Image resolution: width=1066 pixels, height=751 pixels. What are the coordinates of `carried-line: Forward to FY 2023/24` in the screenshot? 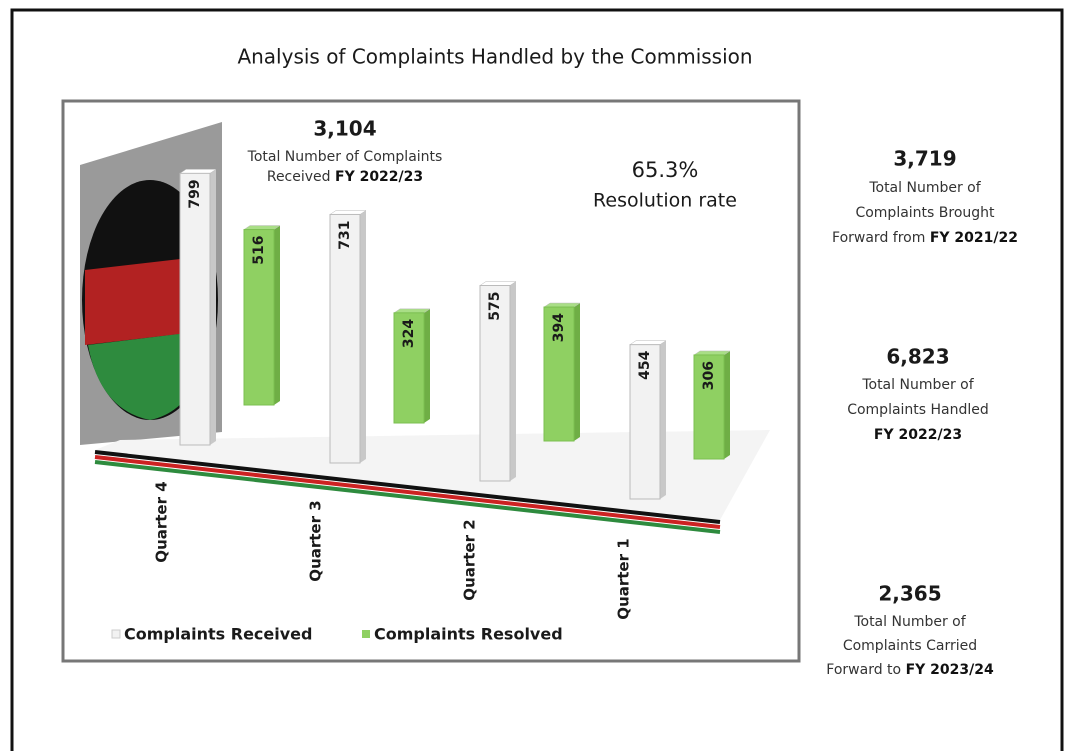 It's located at (910, 670).